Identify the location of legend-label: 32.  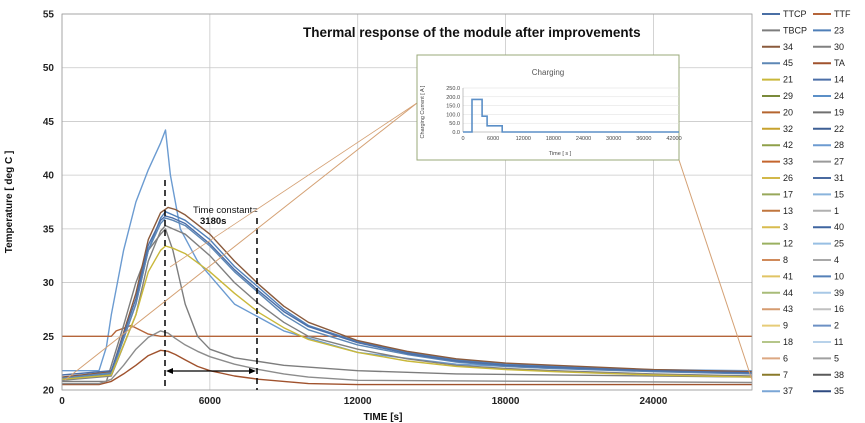
(788, 129).